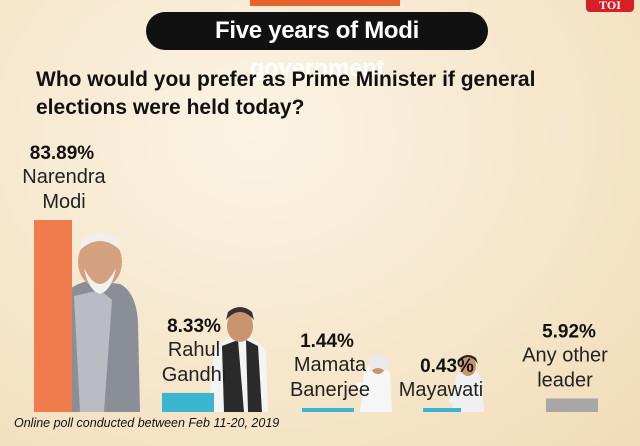 The height and width of the screenshot is (446, 640). What do you see at coordinates (330, 365) in the screenshot?
I see `category-label-2-0: Mamata` at bounding box center [330, 365].